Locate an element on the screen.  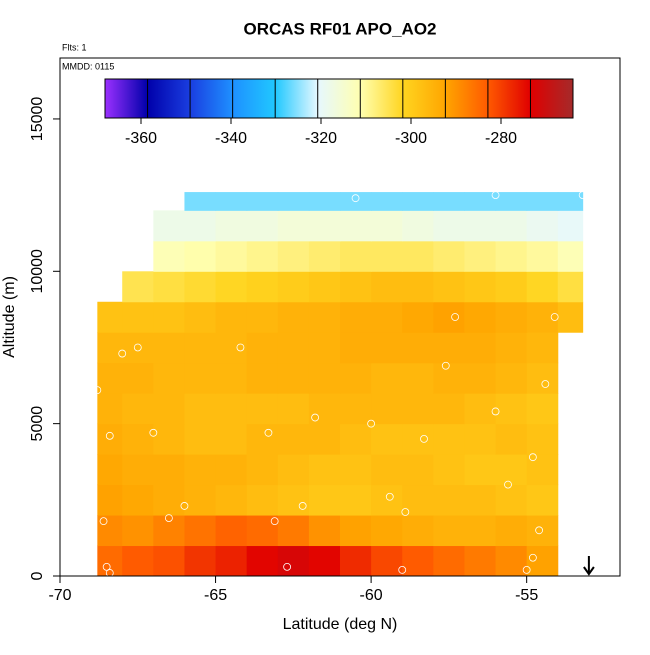
y-tick-label: 5000 is located at coordinates (37, 424).